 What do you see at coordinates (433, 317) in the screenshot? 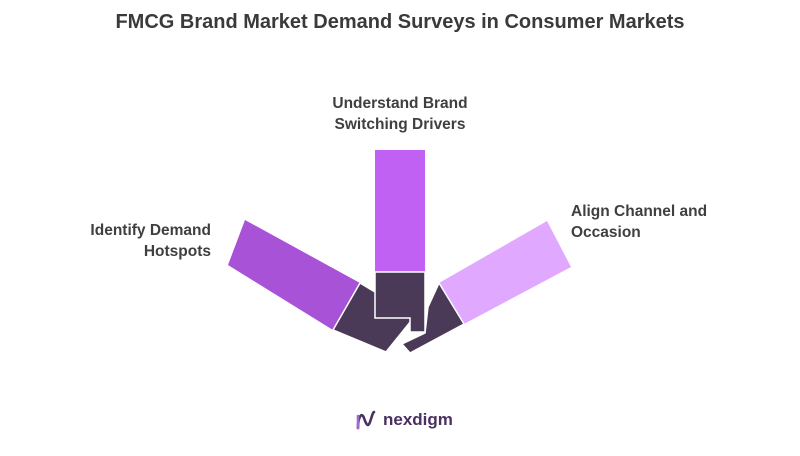
I see `arm-right-hub` at bounding box center [433, 317].